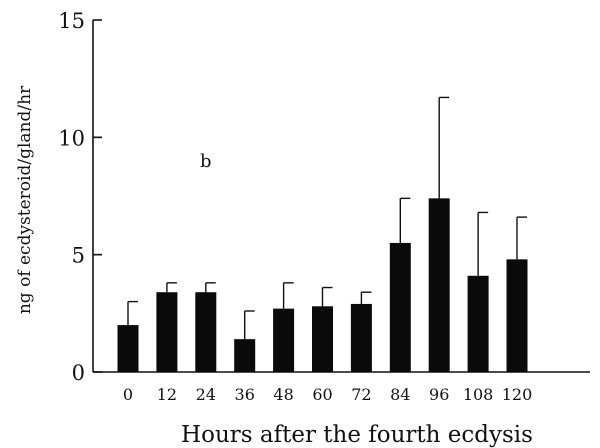  I want to click on x-tick-label-12: 12, so click(167, 394).